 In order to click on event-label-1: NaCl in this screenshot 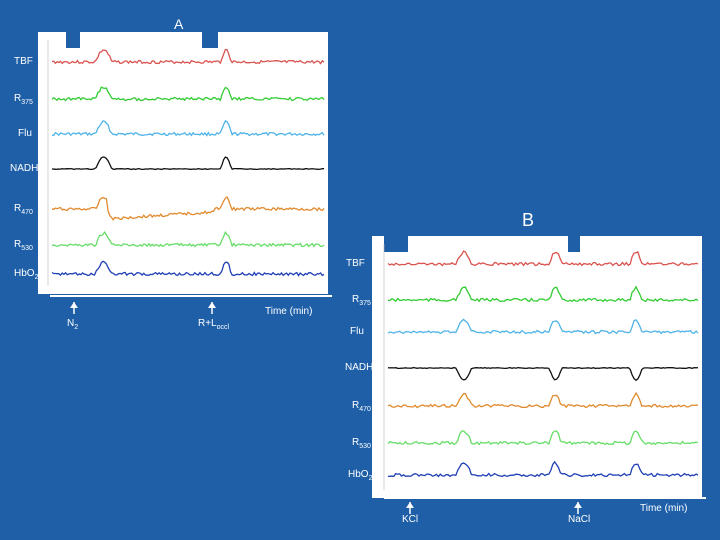, I will do `click(579, 519)`.